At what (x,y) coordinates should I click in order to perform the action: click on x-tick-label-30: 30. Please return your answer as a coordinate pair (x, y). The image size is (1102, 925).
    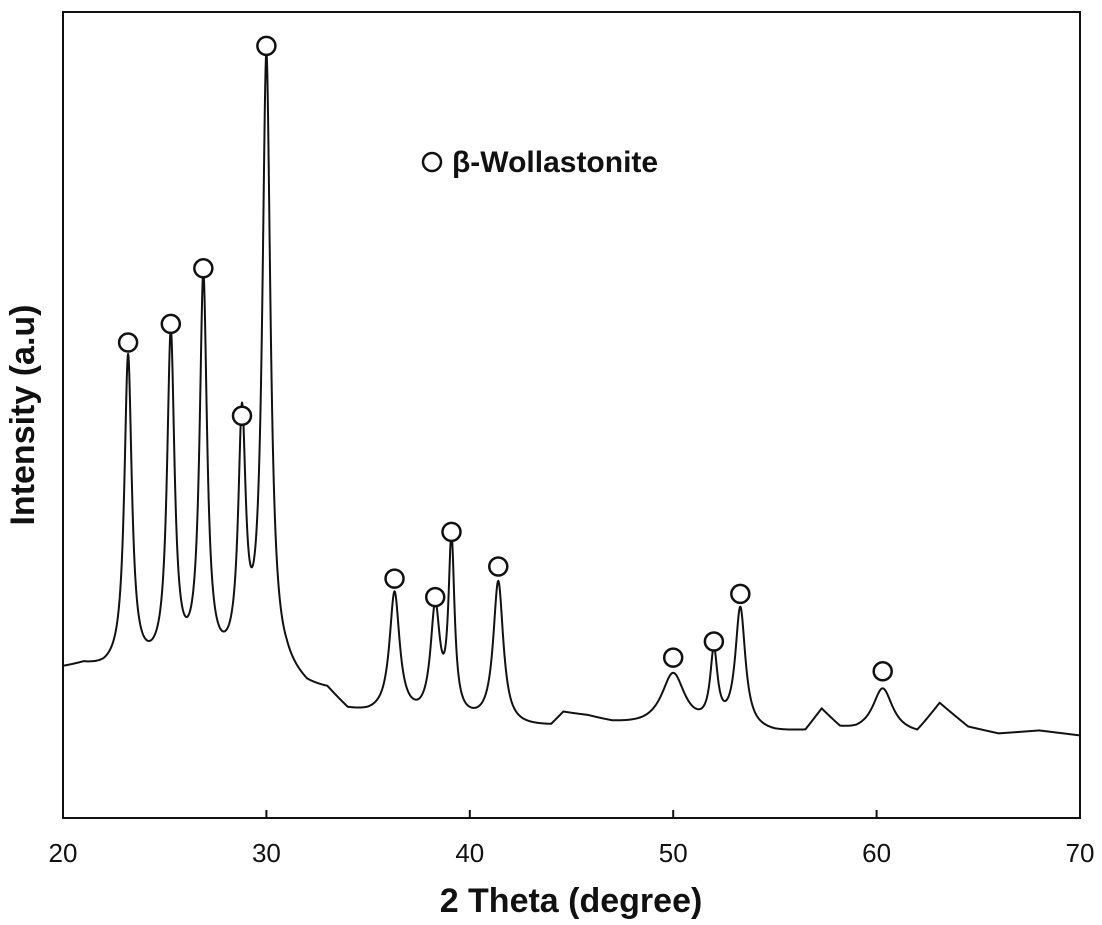
    Looking at the image, I should click on (266, 853).